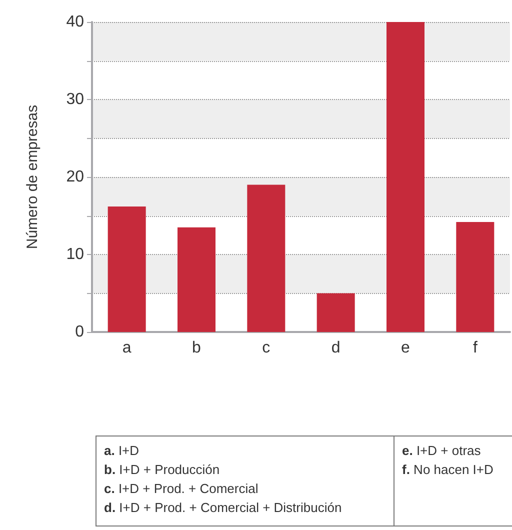 The width and height of the screenshot is (512, 530). I want to click on x-tick-label: b, so click(197, 348).